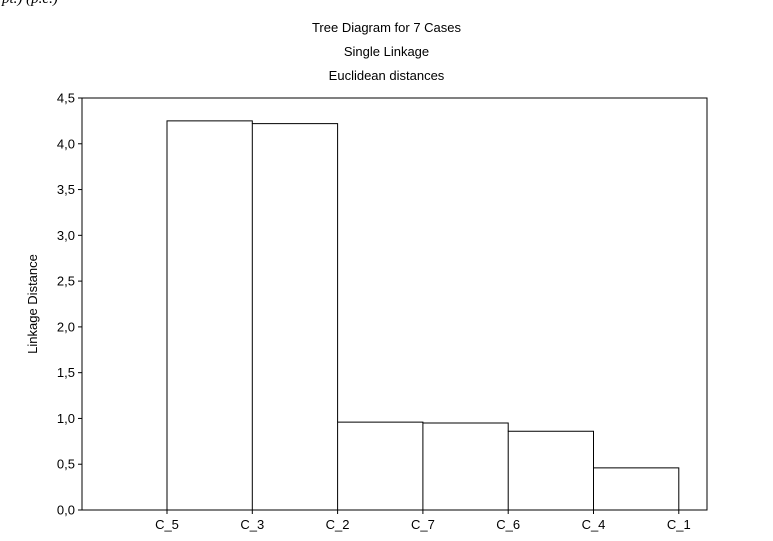 Image resolution: width=773 pixels, height=541 pixels. I want to click on y-tick-label: 4,0, so click(66, 143).